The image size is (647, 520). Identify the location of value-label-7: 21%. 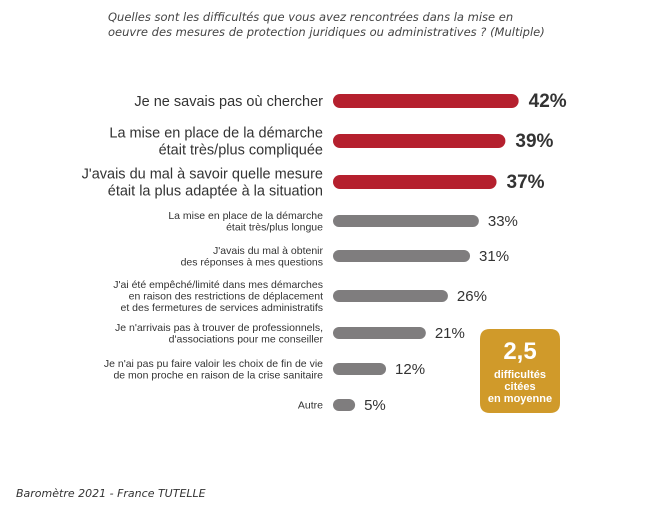
(450, 333).